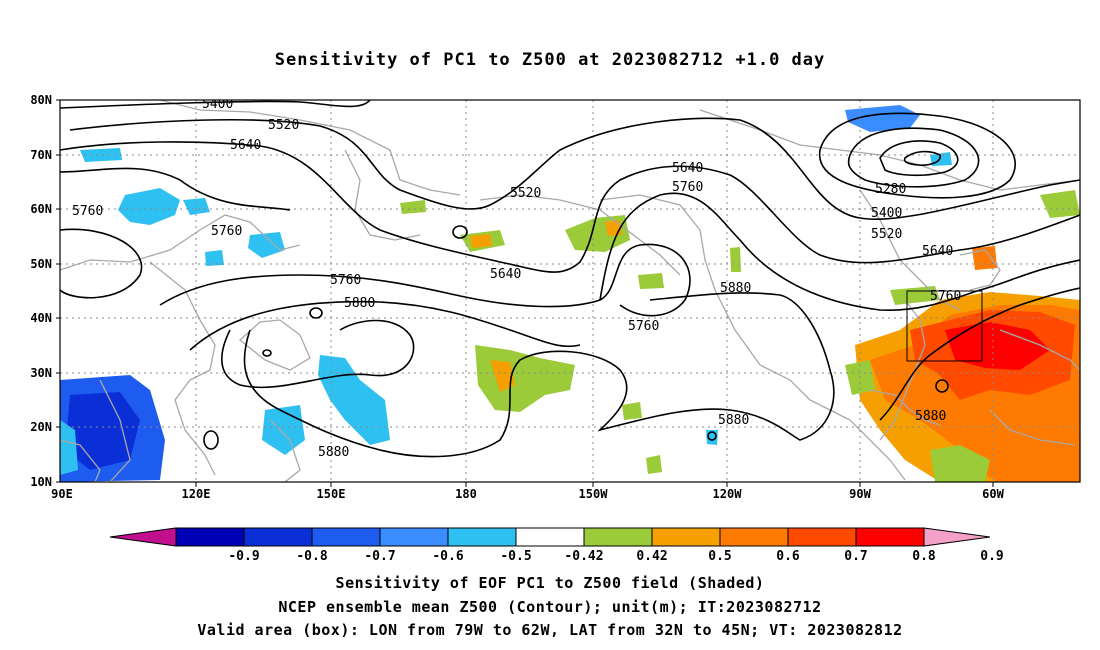 This screenshot has height=650, width=1100. I want to click on lon-tick-label: 120E, so click(196, 494).